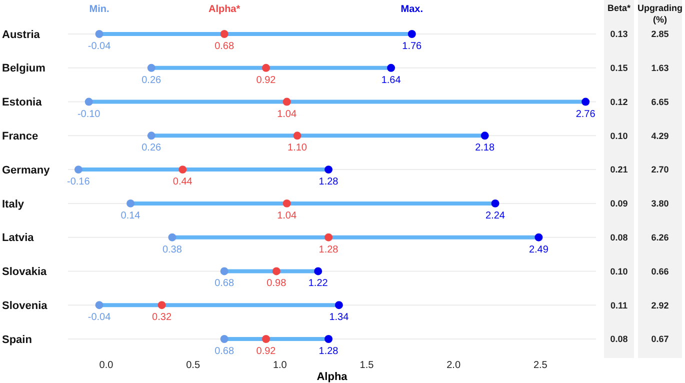 Image resolution: width=685 pixels, height=383 pixels. I want to click on data-label: 0.32, so click(162, 318).